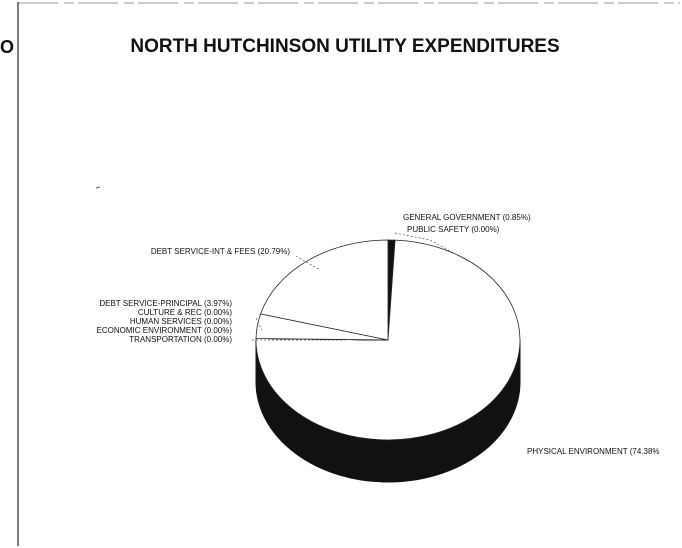 The height and width of the screenshot is (548, 682). I want to click on slice-label: PUBLIC SAFETY (0.00%), so click(453, 229).